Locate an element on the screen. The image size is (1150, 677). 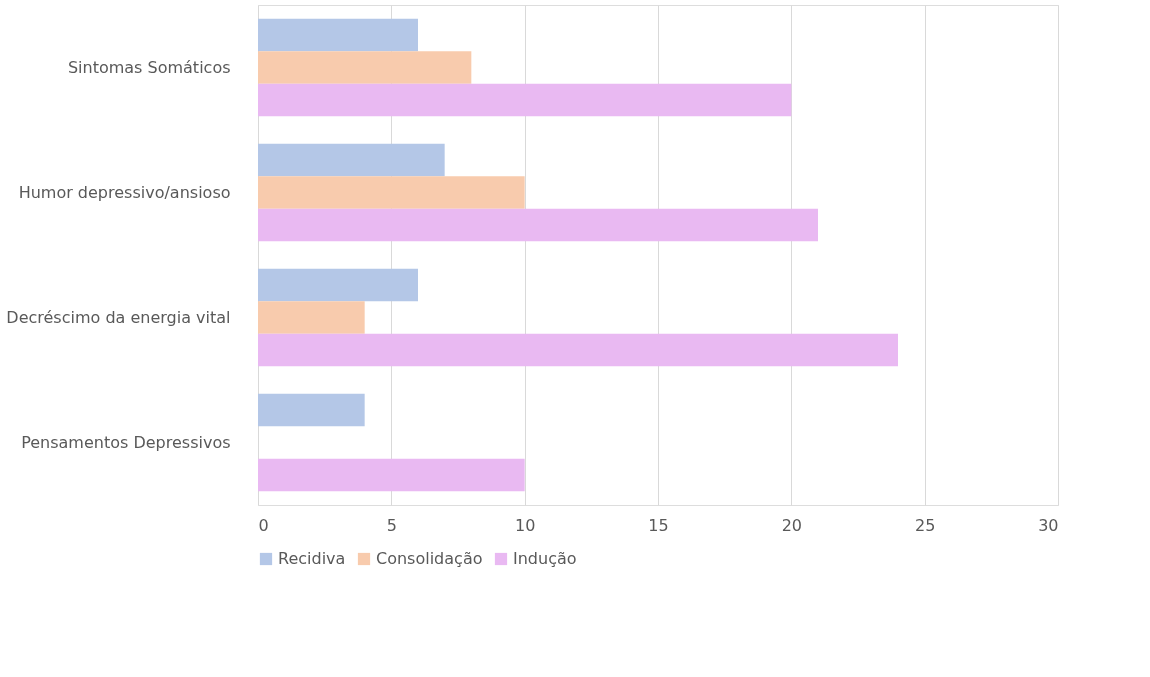
x-tick-label: 5 is located at coordinates (391, 525).